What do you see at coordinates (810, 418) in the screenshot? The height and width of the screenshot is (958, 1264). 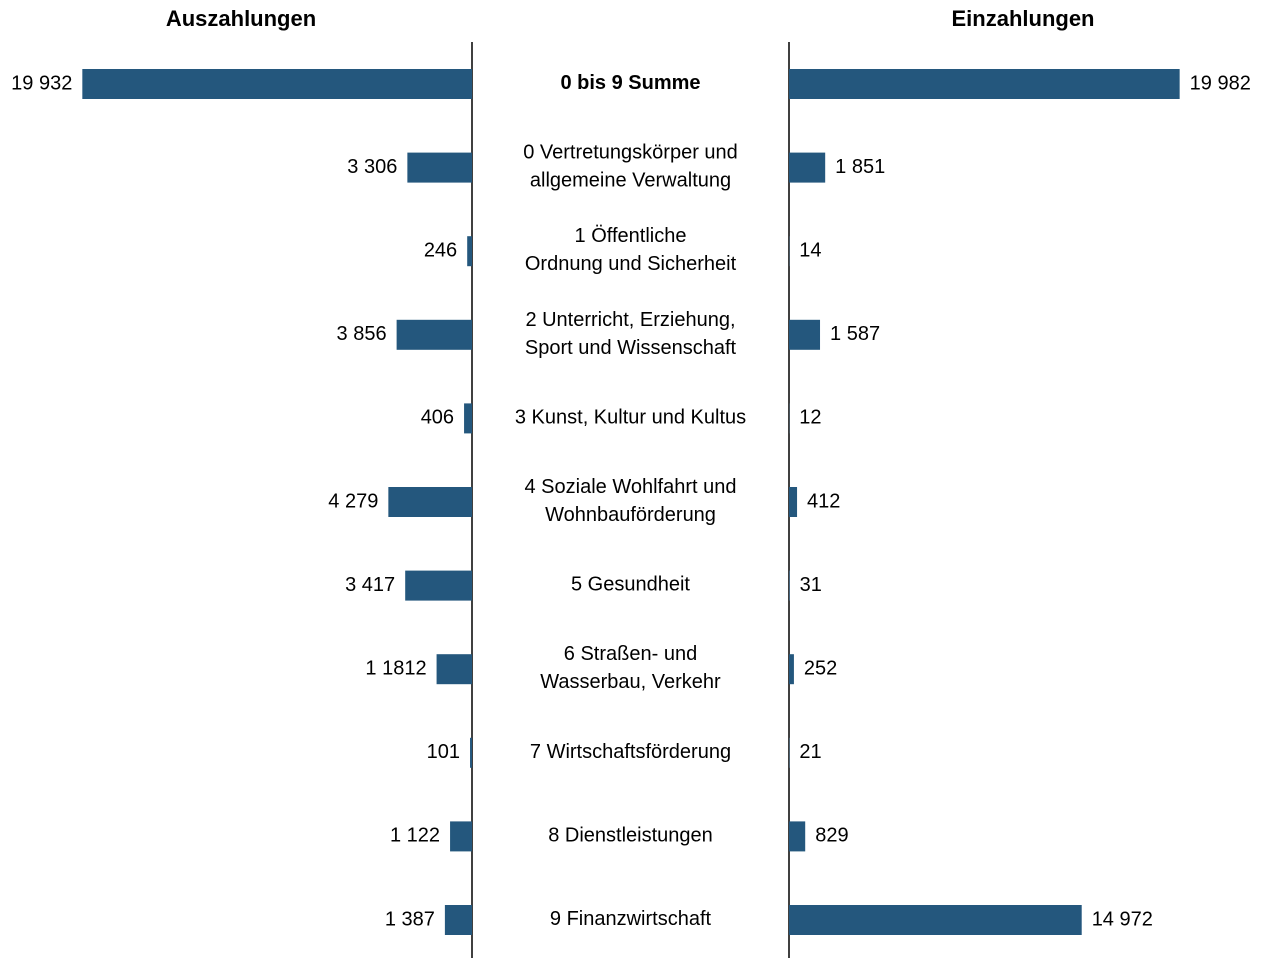 I see `data-label: 12` at bounding box center [810, 418].